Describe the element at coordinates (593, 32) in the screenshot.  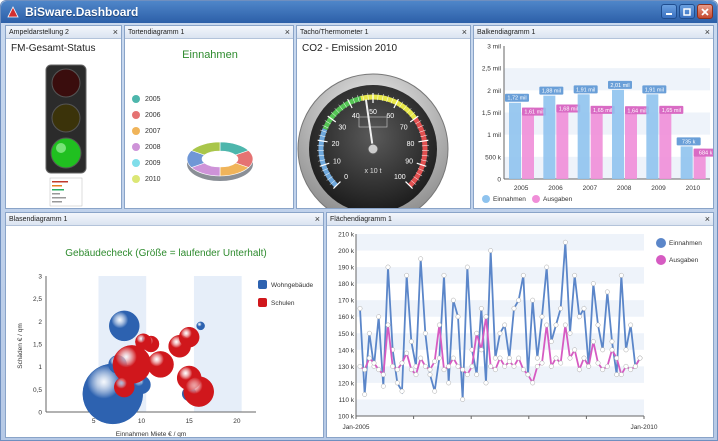
I see `panel-header: Balkendiagramm 1 ×` at that location.